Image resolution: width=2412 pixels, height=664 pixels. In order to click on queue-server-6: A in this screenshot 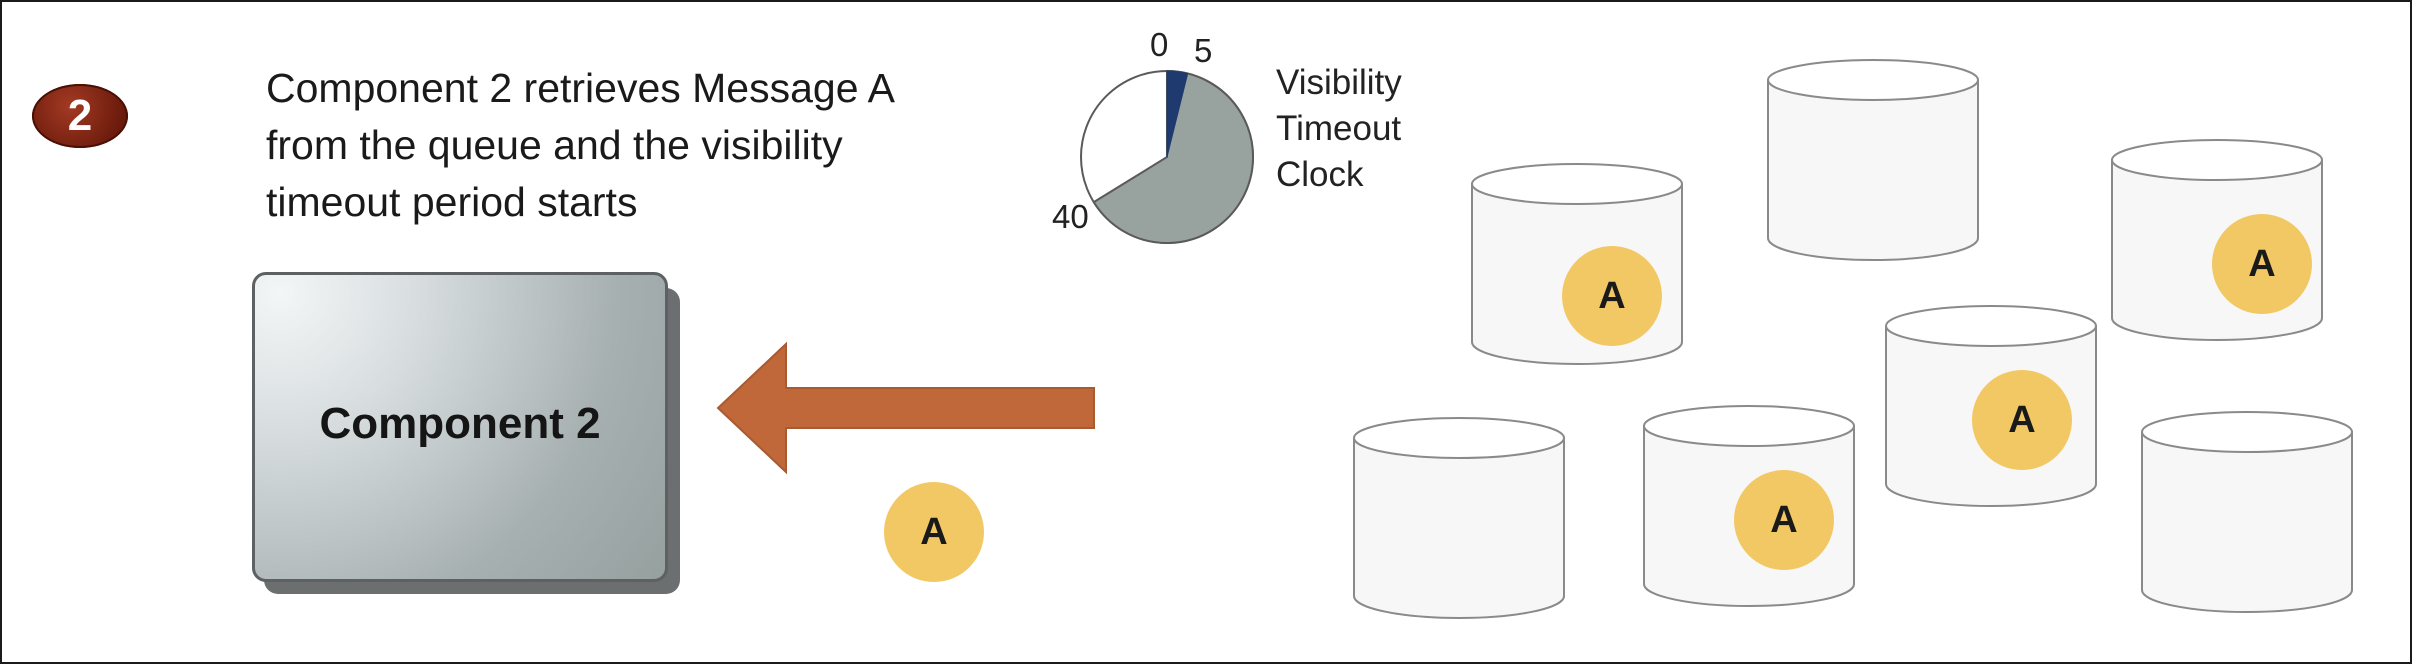, I will do `click(1749, 506)`.